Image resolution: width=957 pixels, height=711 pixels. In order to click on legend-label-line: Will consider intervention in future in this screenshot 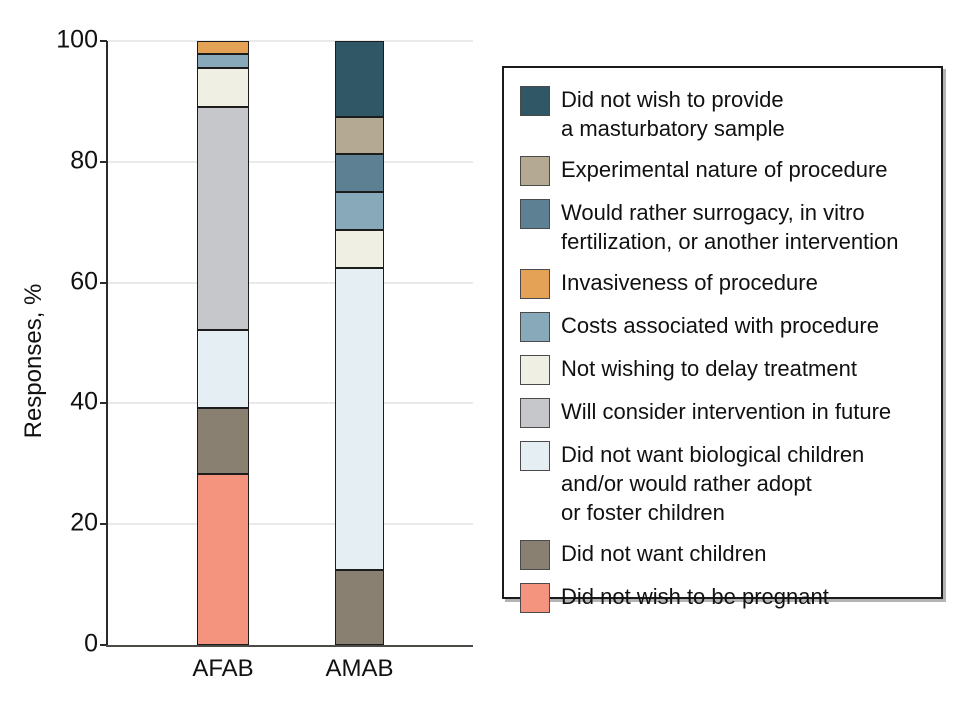, I will do `click(726, 411)`.